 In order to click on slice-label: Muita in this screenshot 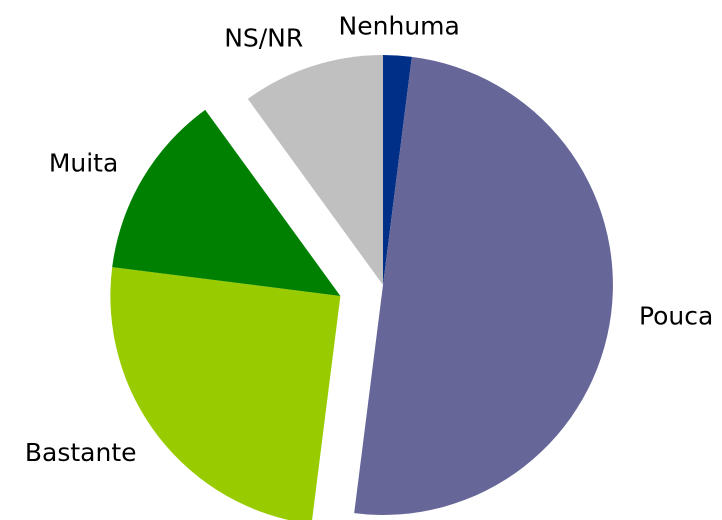, I will do `click(83, 163)`.